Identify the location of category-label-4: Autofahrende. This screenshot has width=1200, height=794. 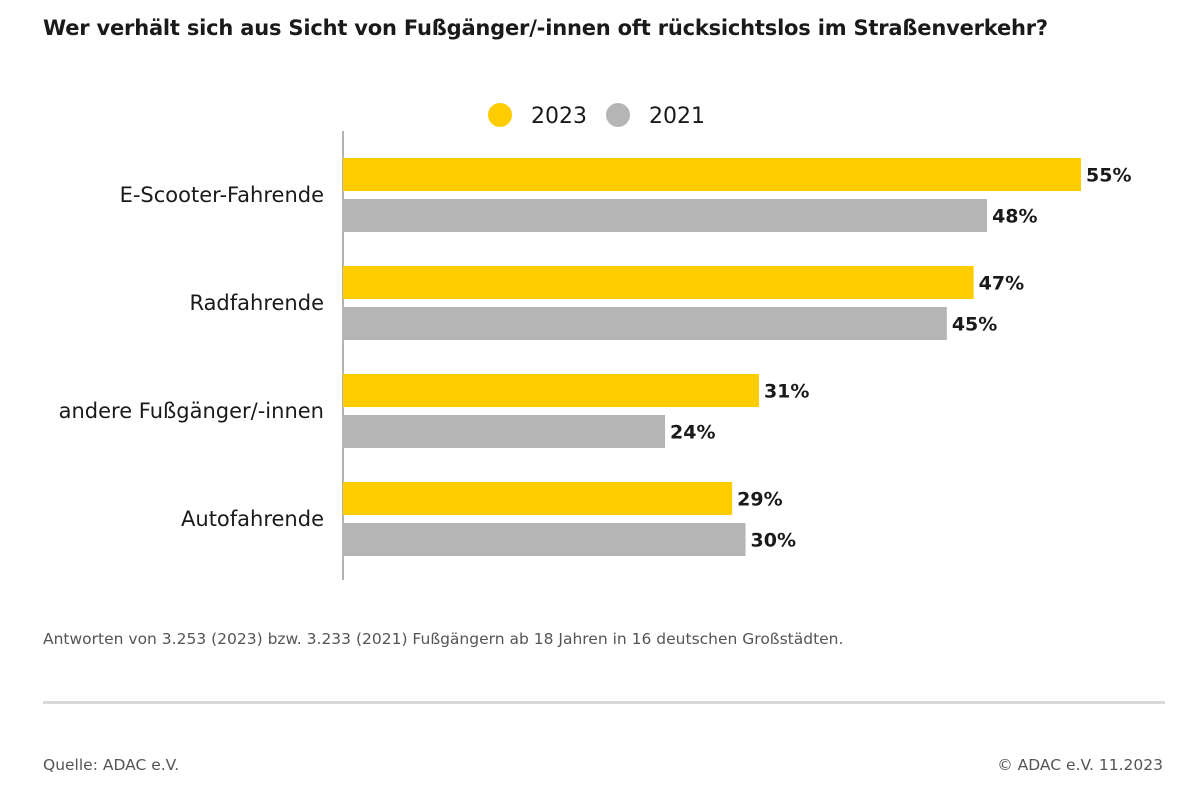
(252, 519).